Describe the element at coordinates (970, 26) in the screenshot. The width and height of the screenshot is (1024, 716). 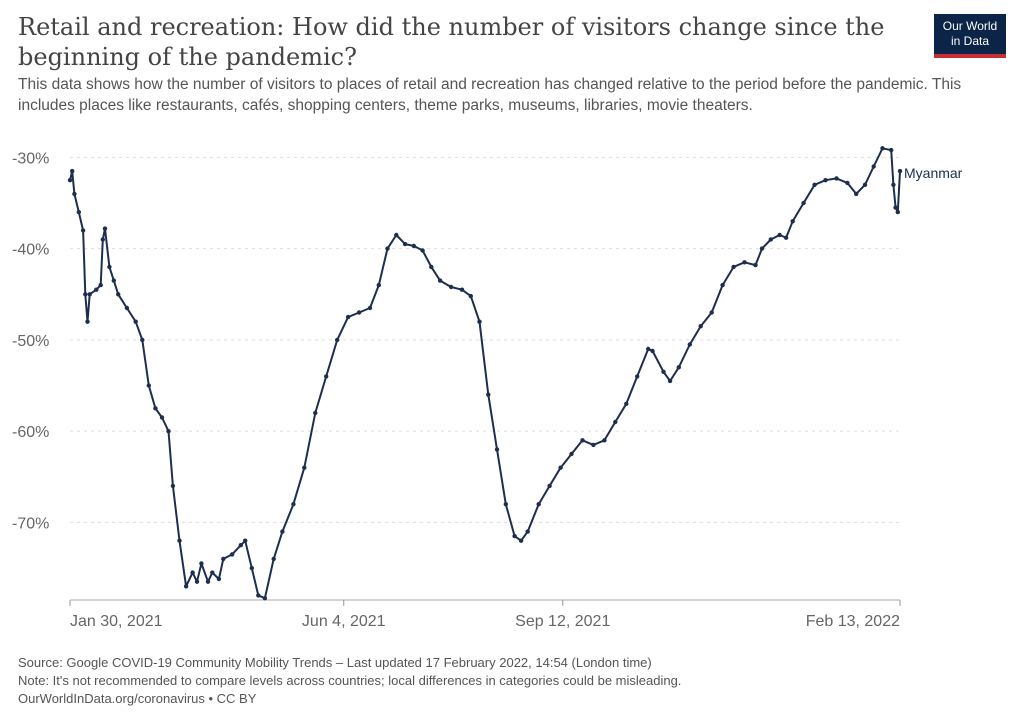
I see `logo-text-line1: Our World` at that location.